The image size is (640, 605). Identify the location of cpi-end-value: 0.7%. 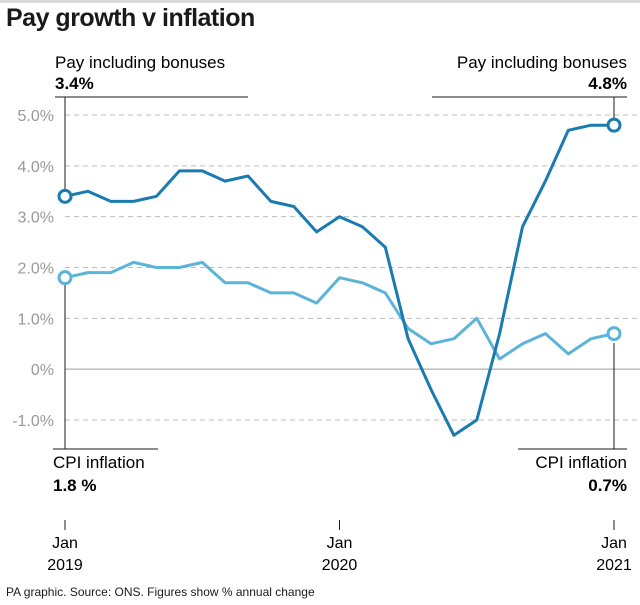
(607, 485).